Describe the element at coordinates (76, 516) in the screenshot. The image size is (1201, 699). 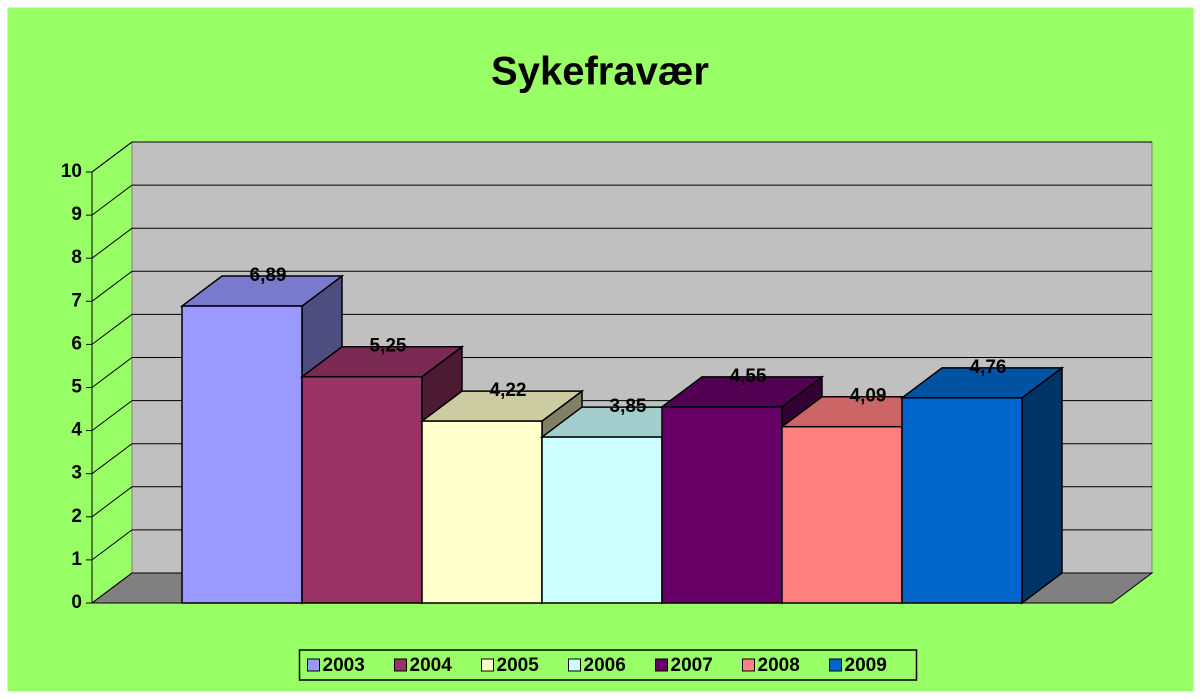
I see `y-tick-label: 2` at that location.